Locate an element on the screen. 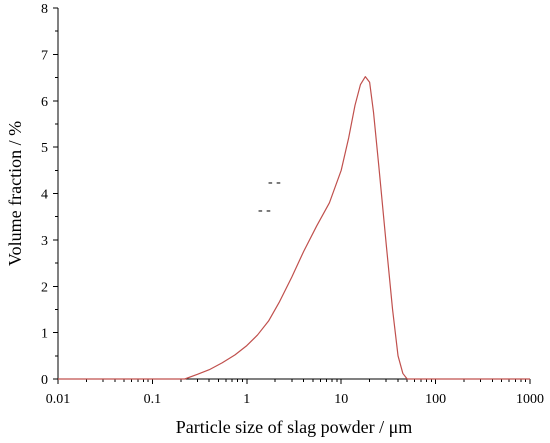 Image resolution: width=550 pixels, height=443 pixels. y-tick-label: 7 is located at coordinates (44, 55).